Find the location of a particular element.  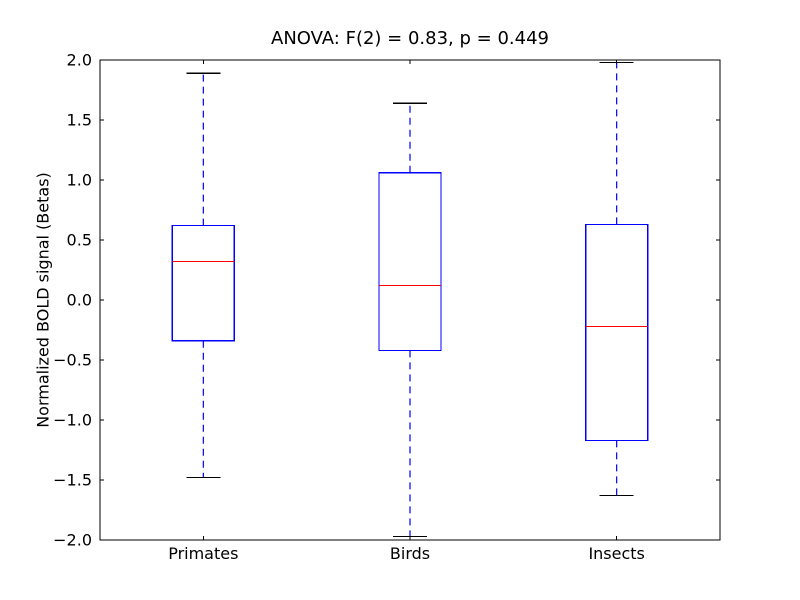

y-tick-label: 1.5 is located at coordinates (79, 120).